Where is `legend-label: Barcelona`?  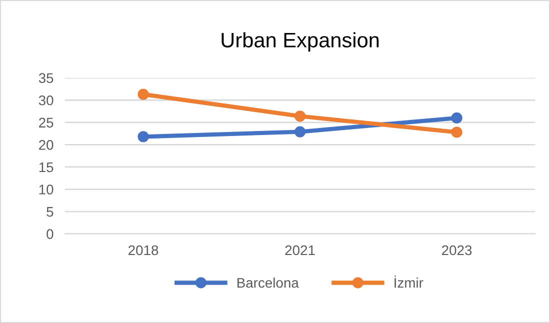
legend-label: Barcelona is located at coordinates (268, 283).